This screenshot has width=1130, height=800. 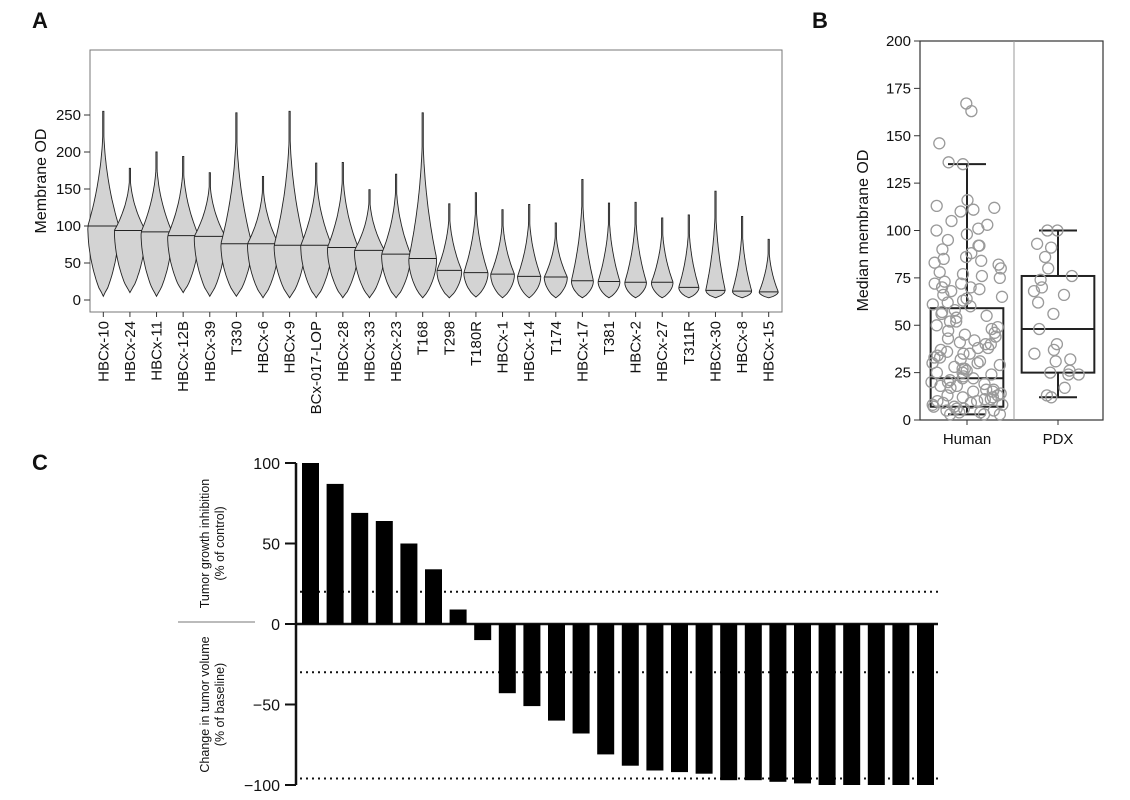 What do you see at coordinates (343, 351) in the screenshot?
I see `x-tick-label: HBCx-28` at bounding box center [343, 351].